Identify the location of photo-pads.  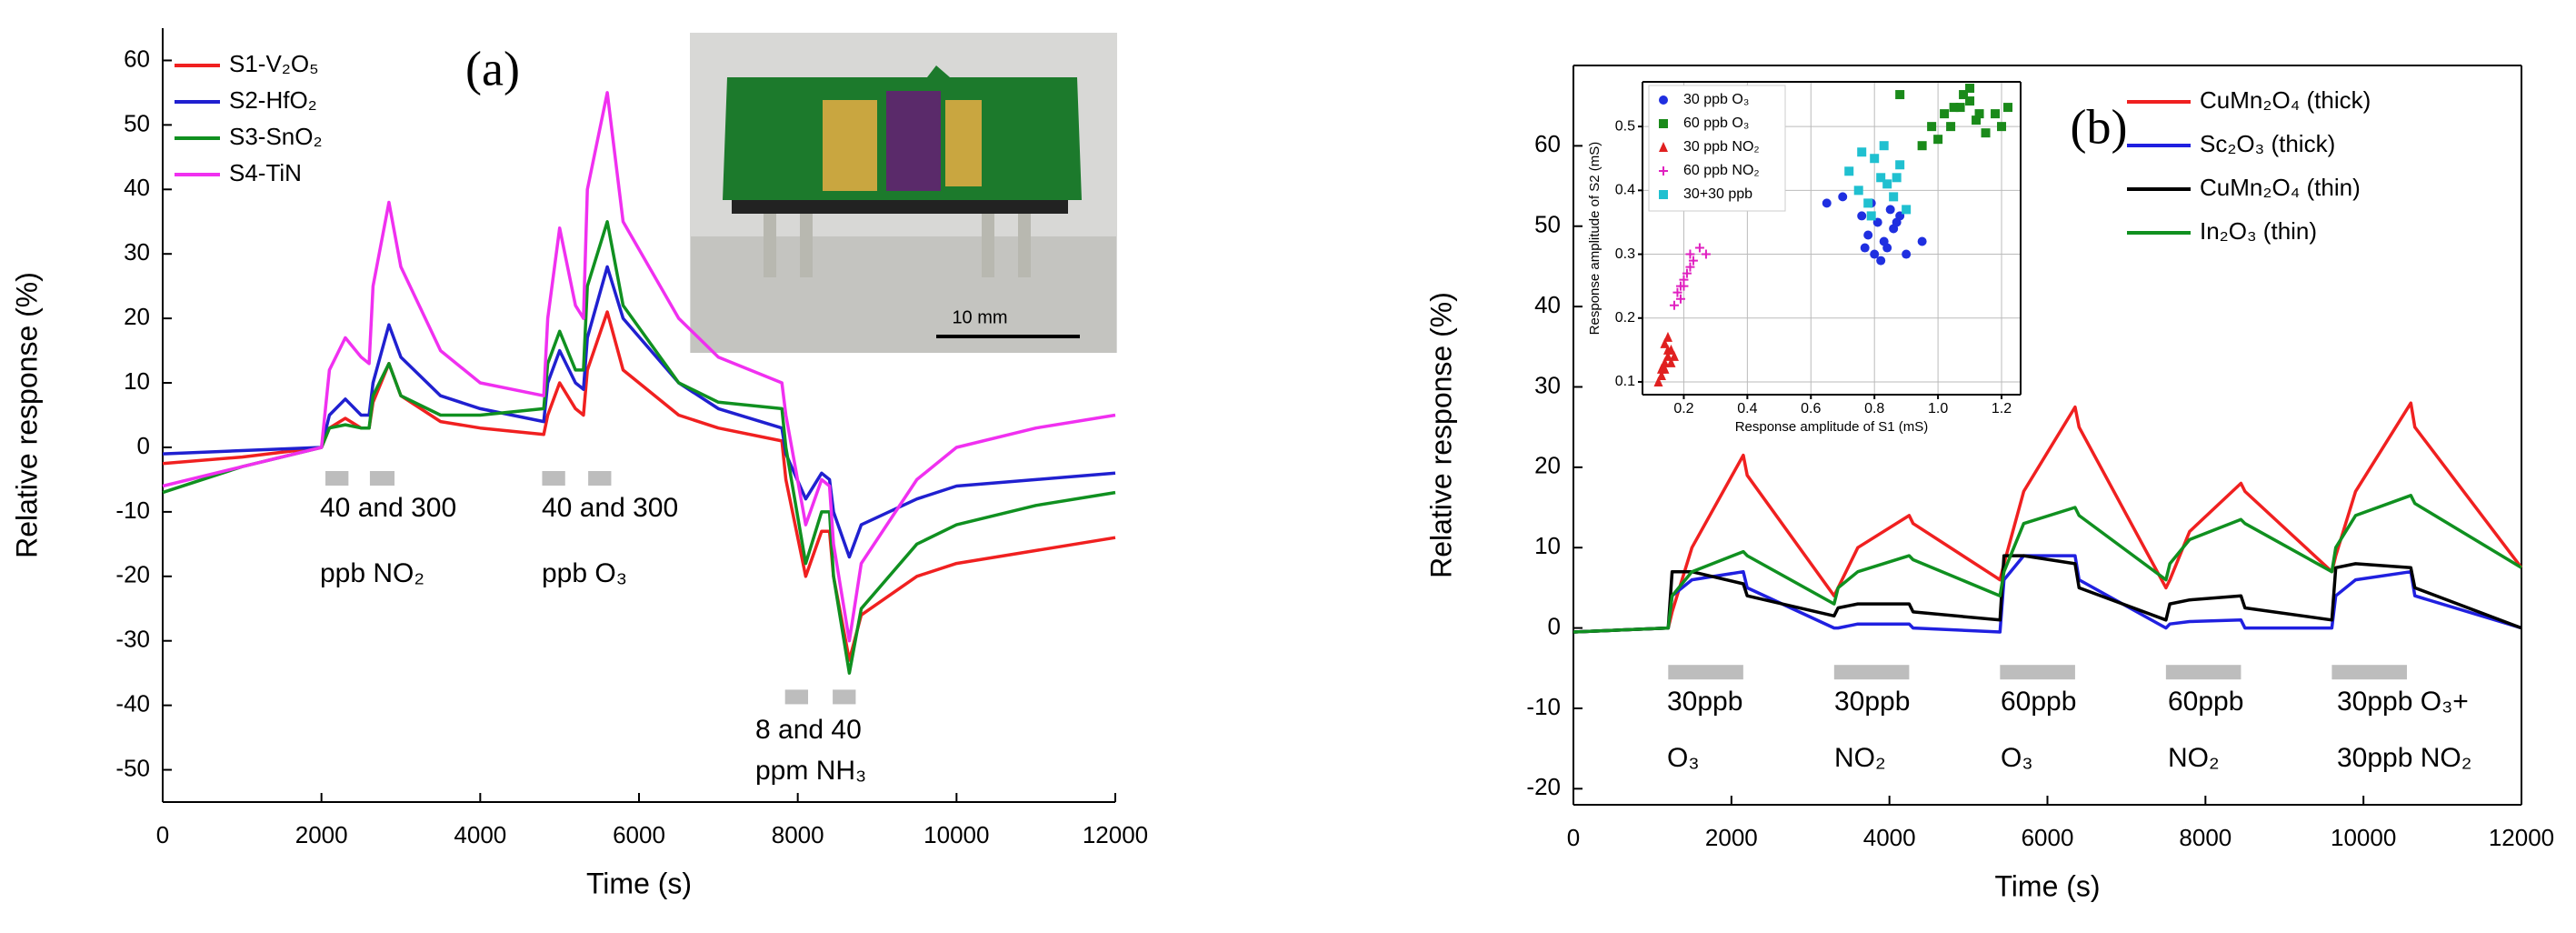
(964, 143).